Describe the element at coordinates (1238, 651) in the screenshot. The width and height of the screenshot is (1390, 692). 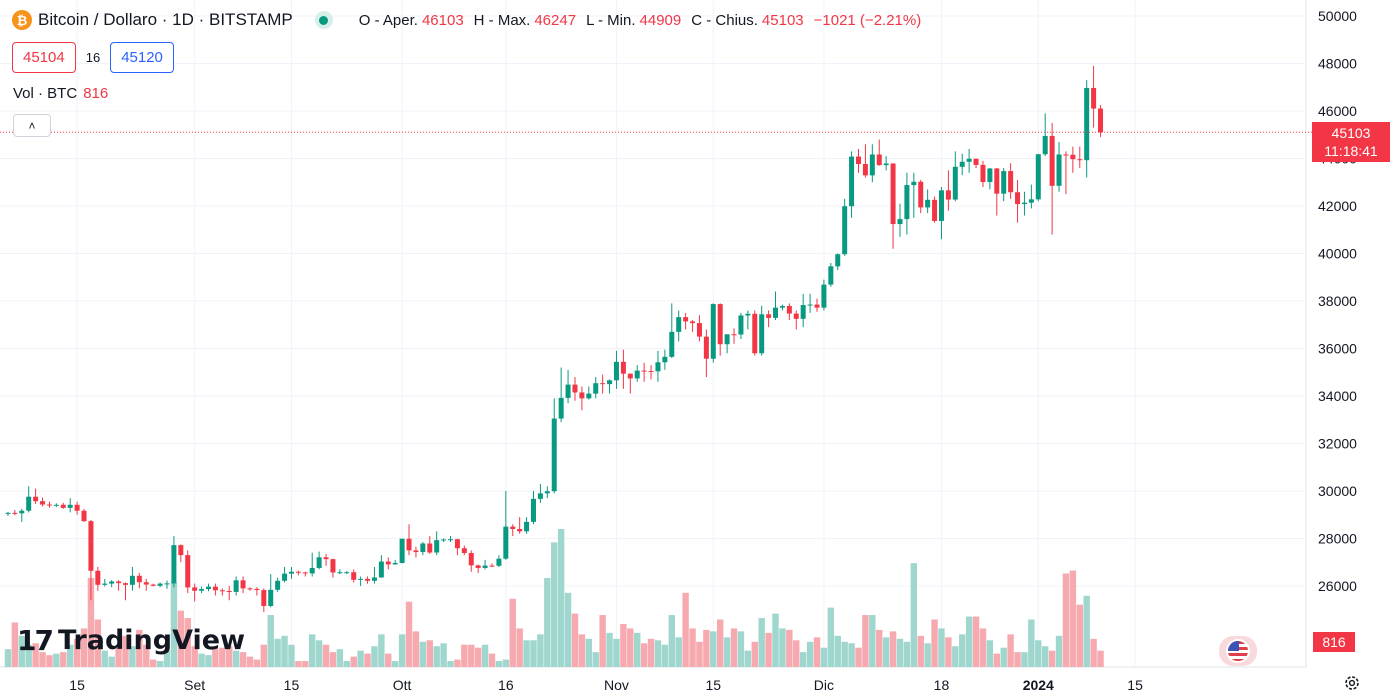
I see `us-flag-icon` at that location.